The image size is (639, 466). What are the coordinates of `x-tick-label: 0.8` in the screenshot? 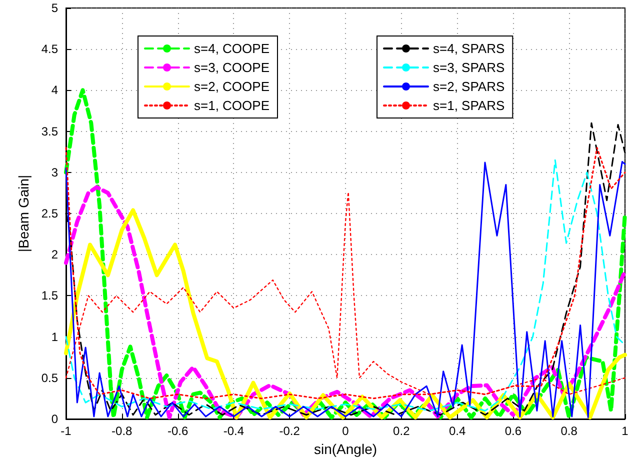 It's located at (569, 431).